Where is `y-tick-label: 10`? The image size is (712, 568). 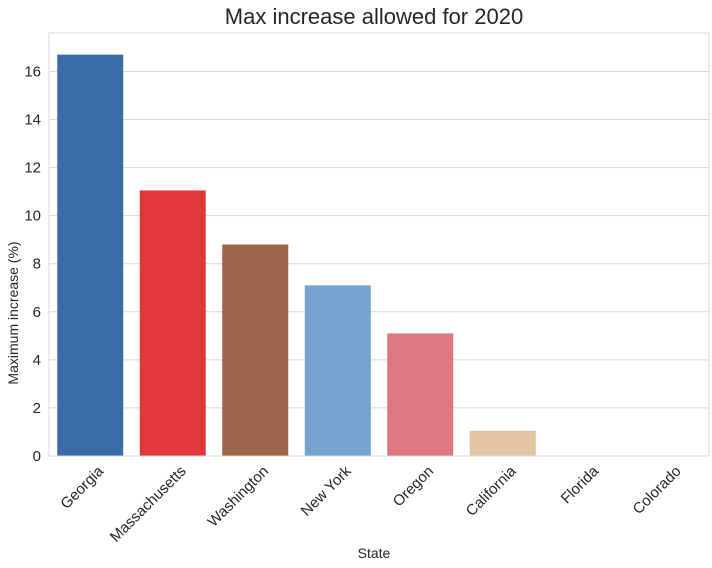
y-tick-label: 10 is located at coordinates (32, 216).